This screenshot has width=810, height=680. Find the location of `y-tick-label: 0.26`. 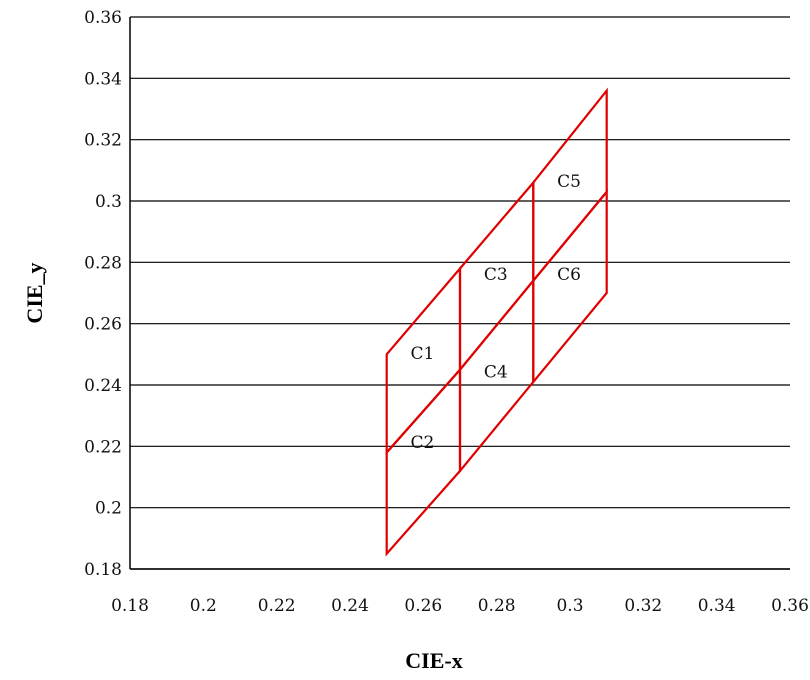

y-tick-label: 0.26 is located at coordinates (103, 325).